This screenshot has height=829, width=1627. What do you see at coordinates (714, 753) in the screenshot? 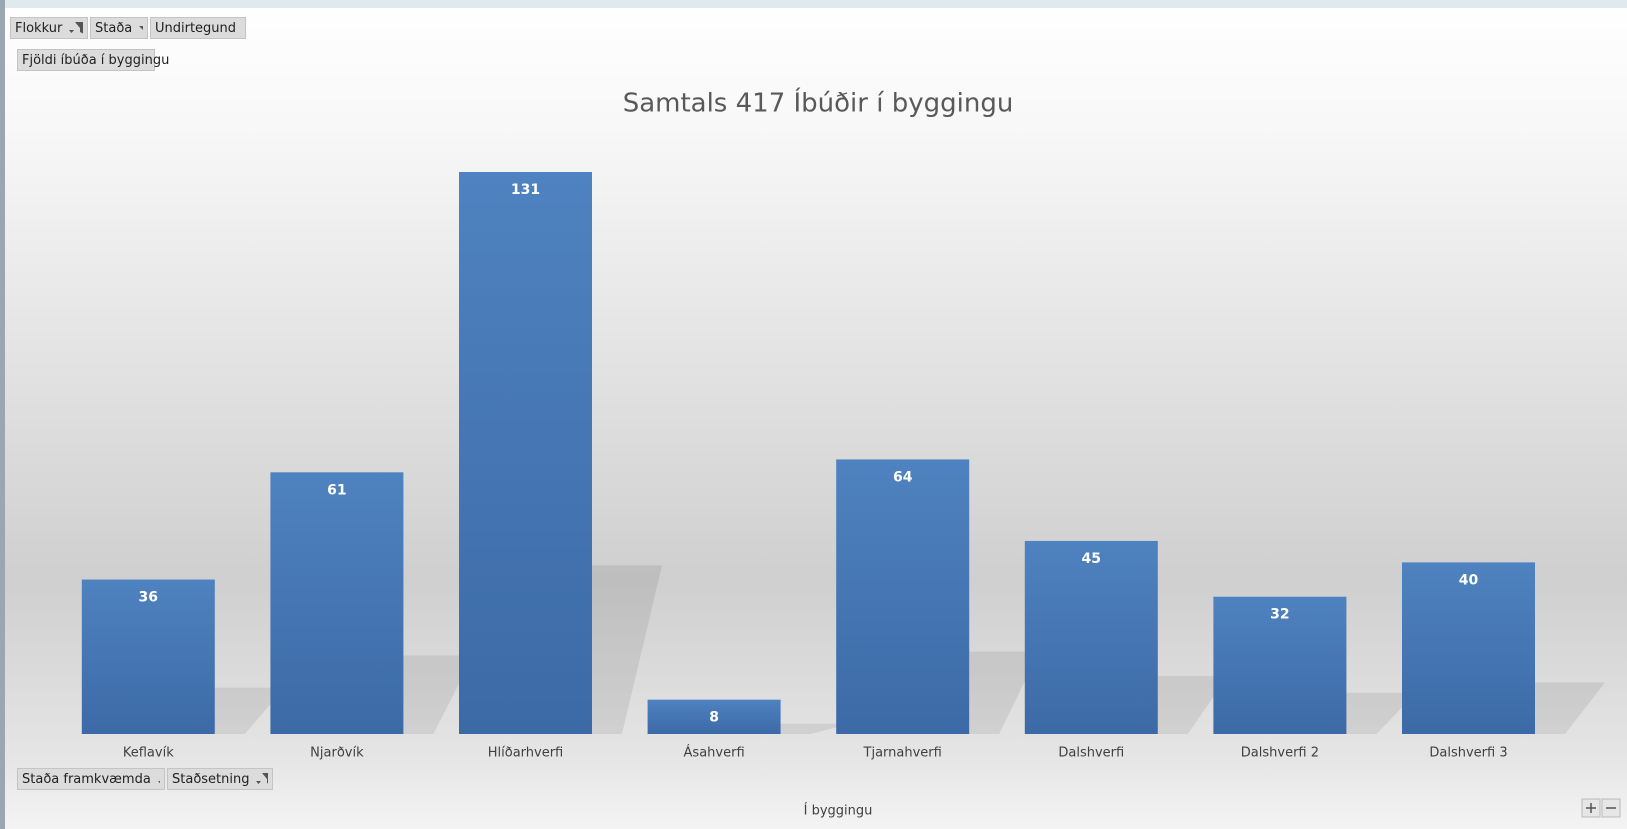
I see `x-tick-label: Ásahverfi` at bounding box center [714, 753].